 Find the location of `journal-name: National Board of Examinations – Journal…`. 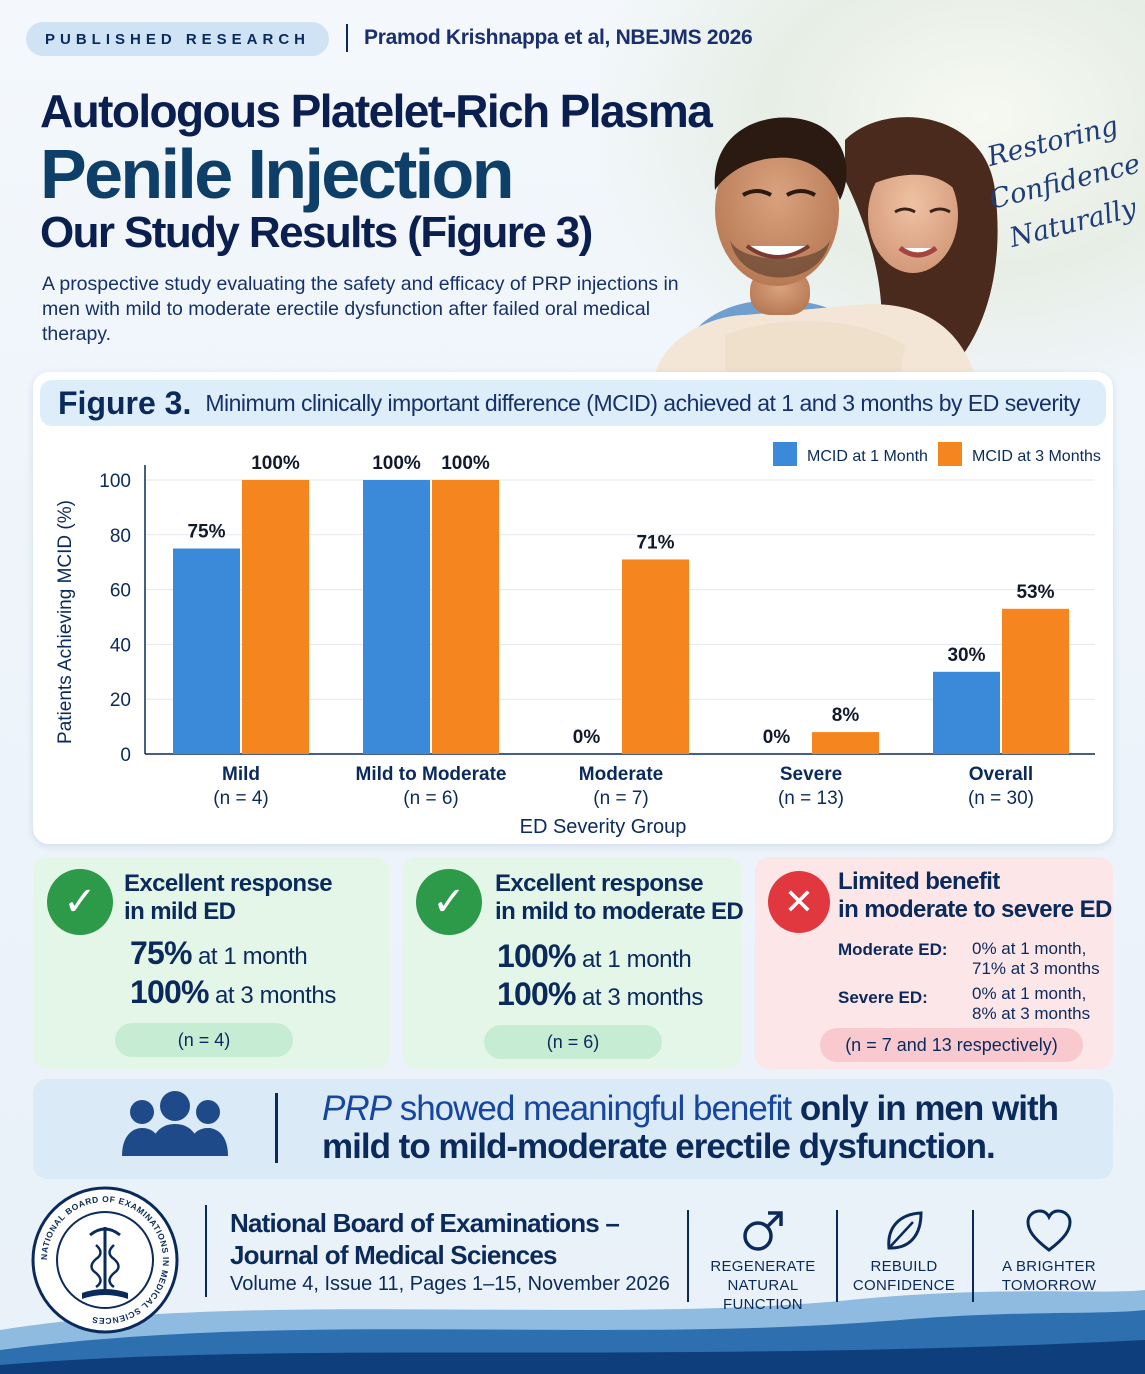

journal-name: National Board of Examinations – Journal… is located at coordinates (425, 1239).